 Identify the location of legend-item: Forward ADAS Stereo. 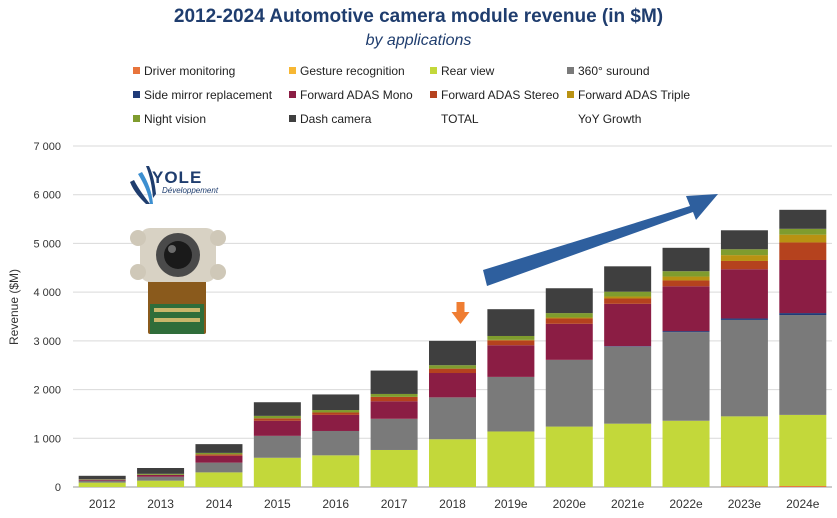
(494, 95).